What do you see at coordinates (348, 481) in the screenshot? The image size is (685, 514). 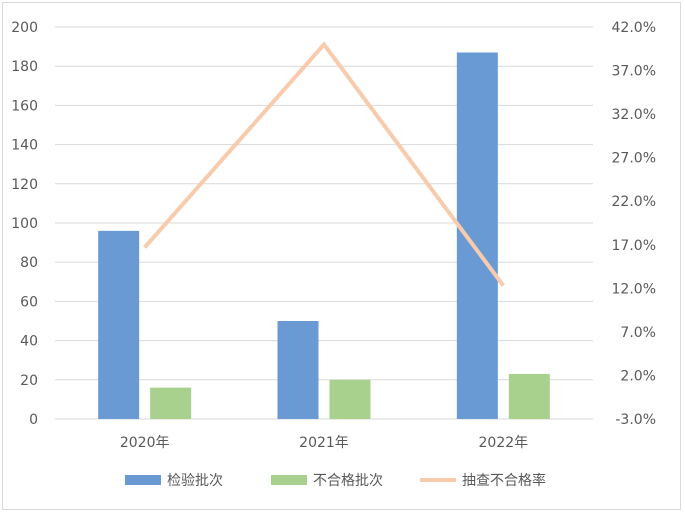 I see `legend-label: 不合格批次` at bounding box center [348, 481].